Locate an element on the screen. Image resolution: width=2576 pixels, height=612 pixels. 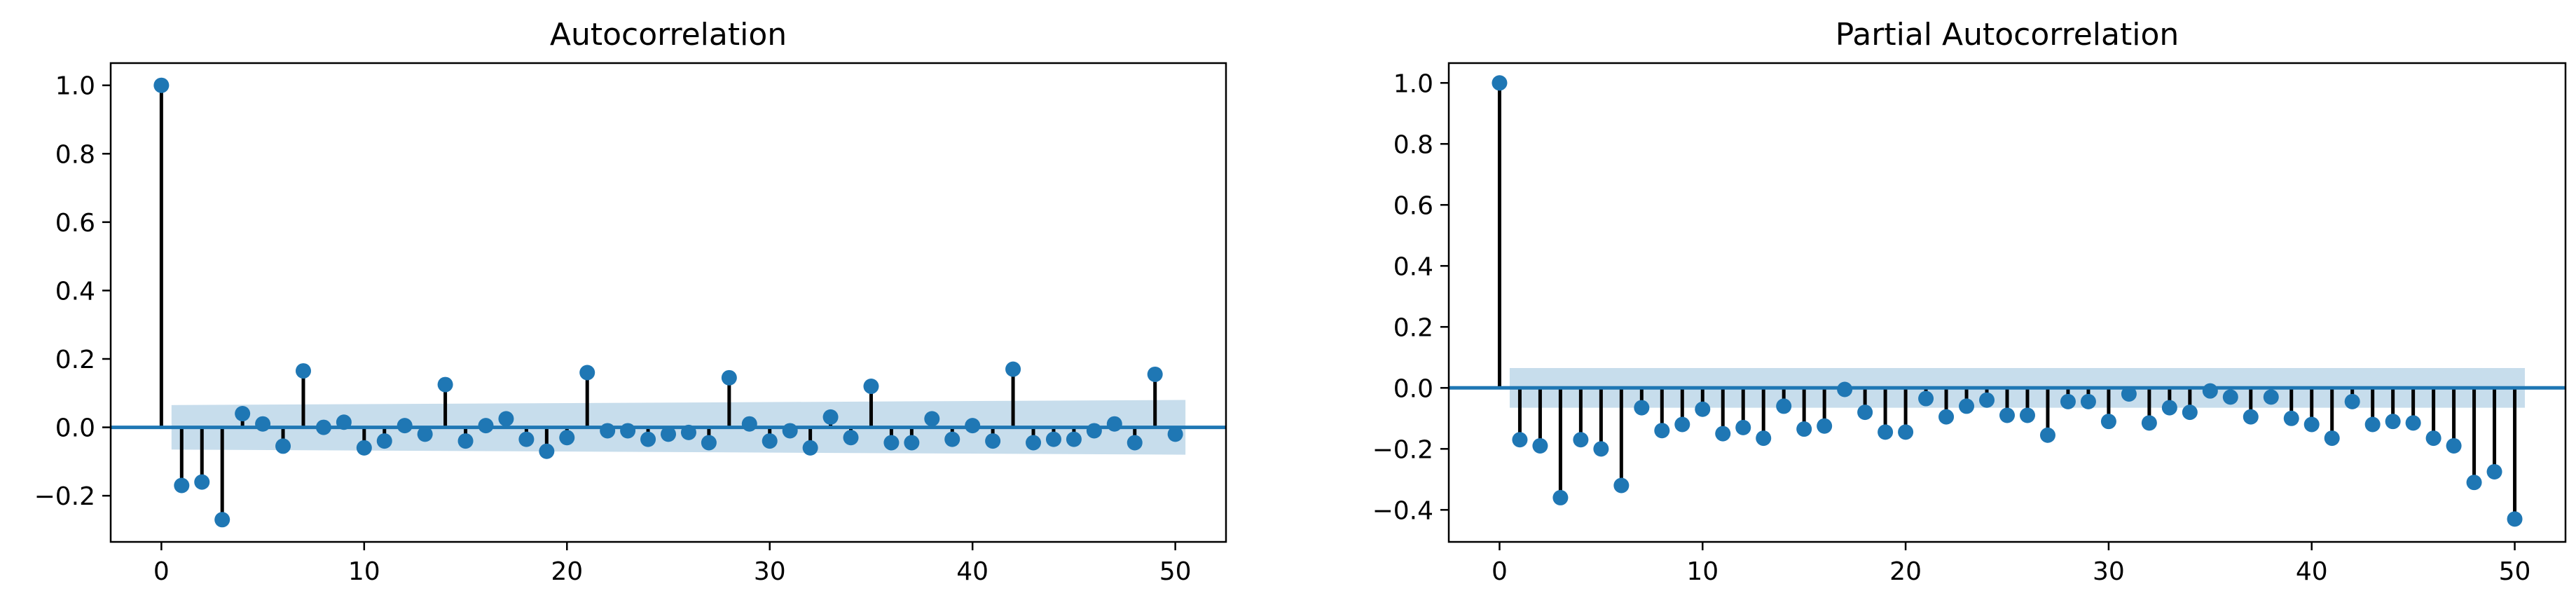
x-tick-label: 40 is located at coordinates (2312, 571).